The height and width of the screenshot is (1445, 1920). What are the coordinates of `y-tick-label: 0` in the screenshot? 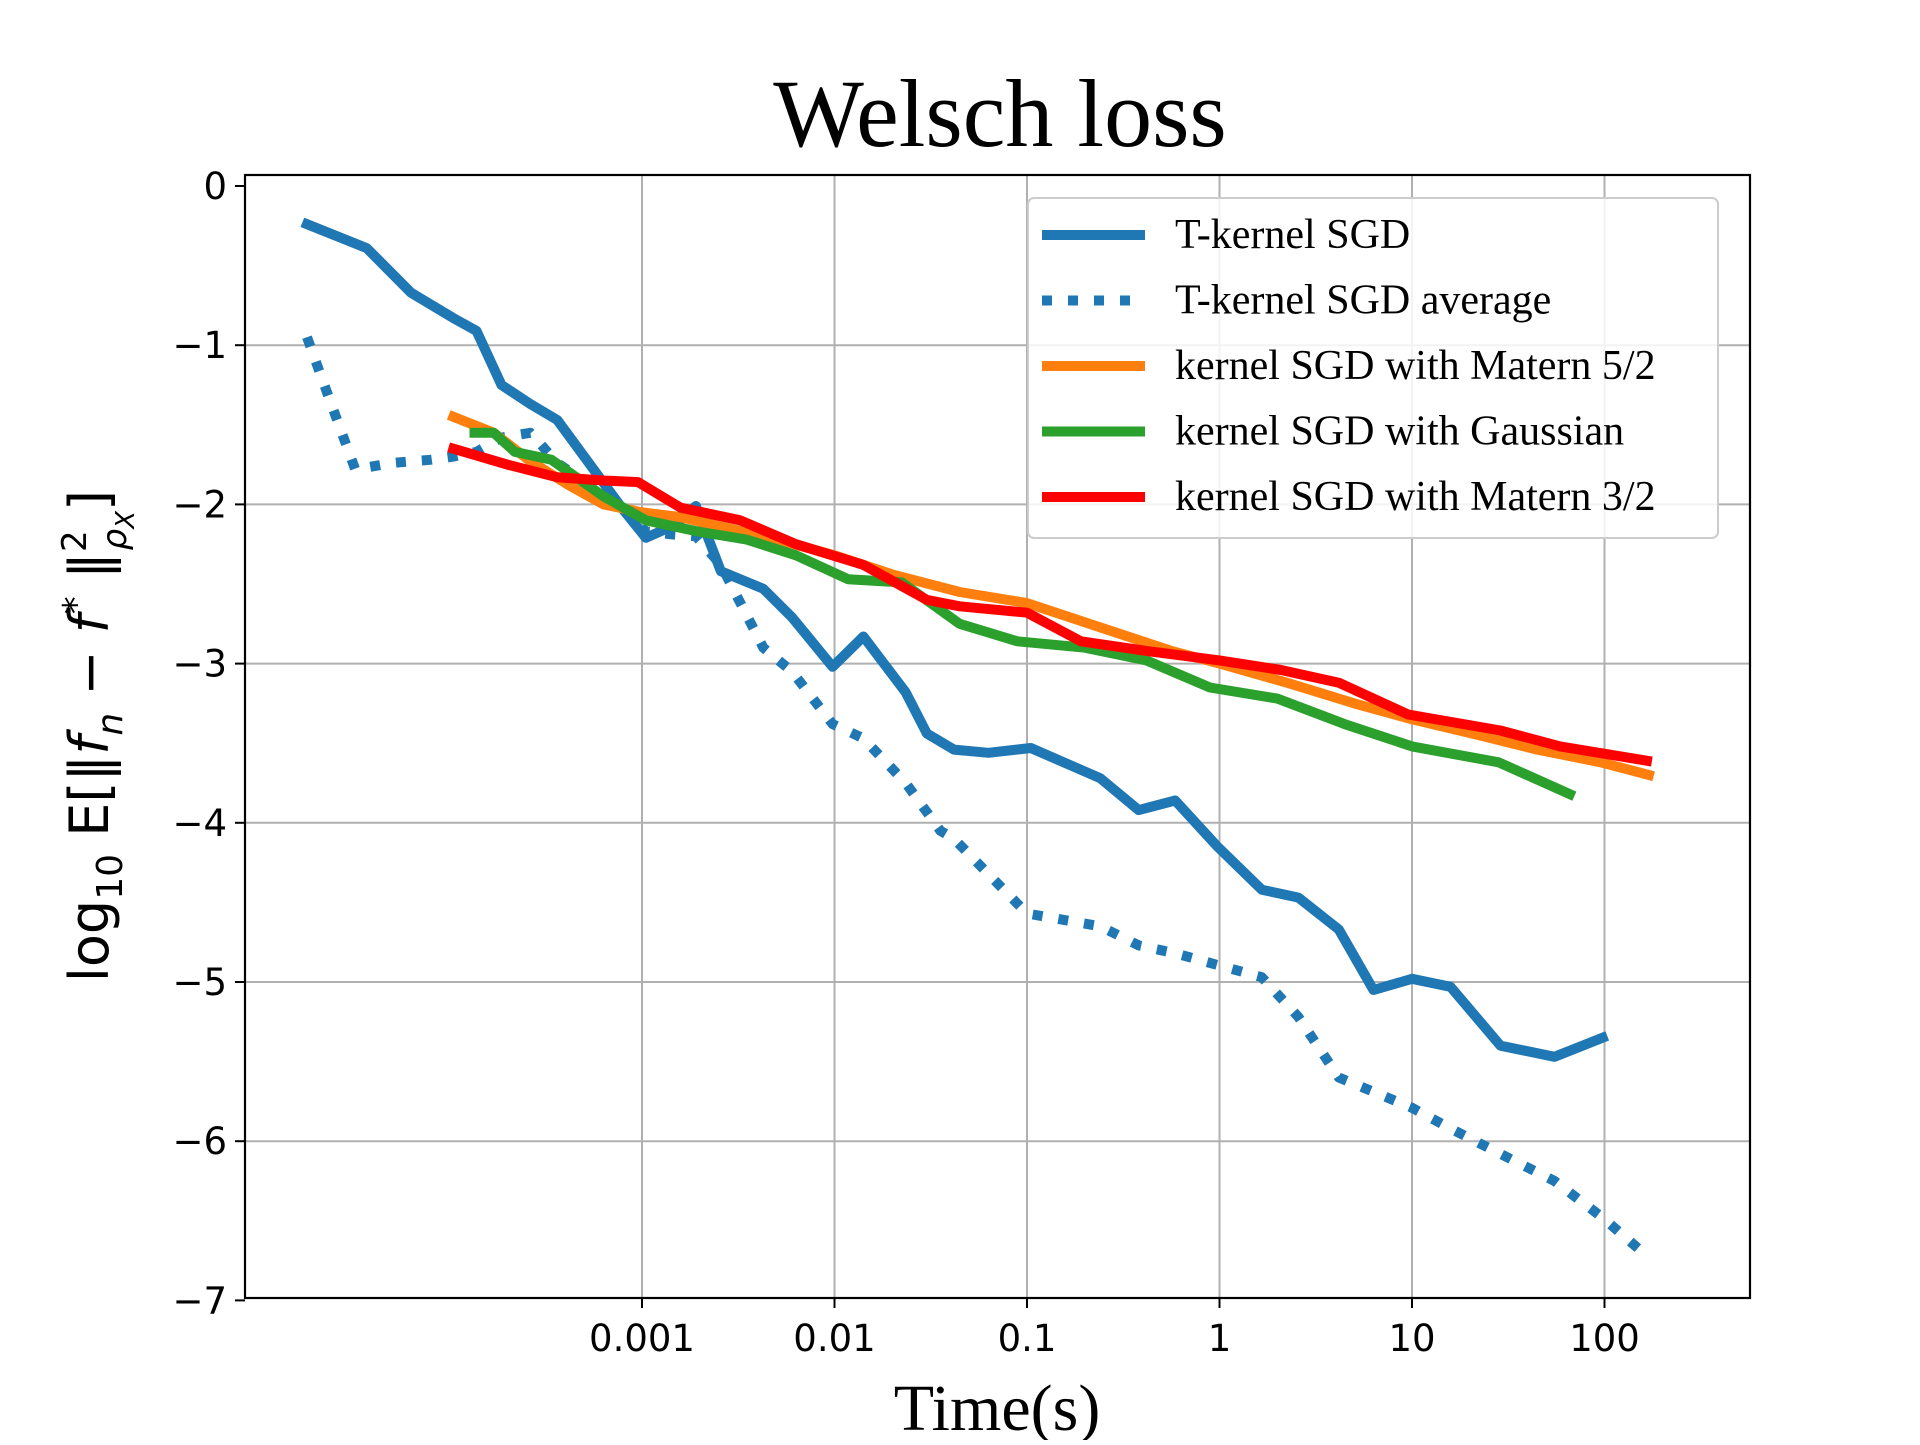 It's located at (215, 186).